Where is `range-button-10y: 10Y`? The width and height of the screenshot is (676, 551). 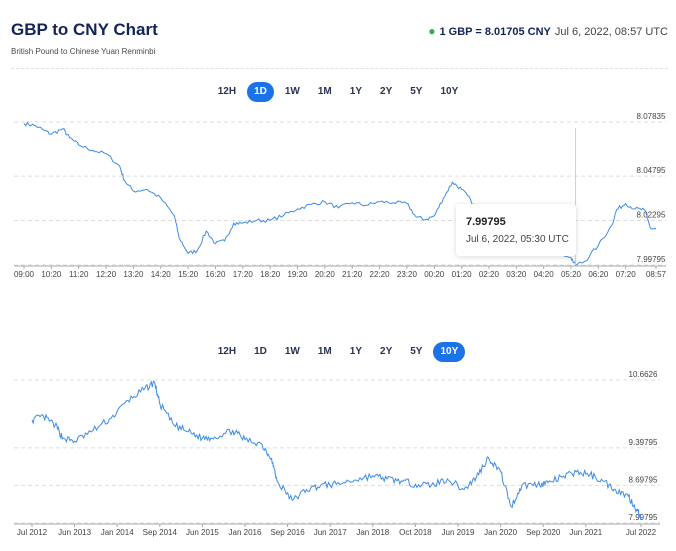 range-button-10y: 10Y is located at coordinates (449, 352).